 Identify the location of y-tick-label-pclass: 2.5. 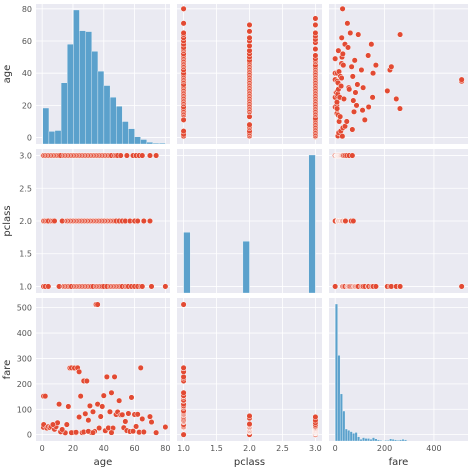
(25, 188).